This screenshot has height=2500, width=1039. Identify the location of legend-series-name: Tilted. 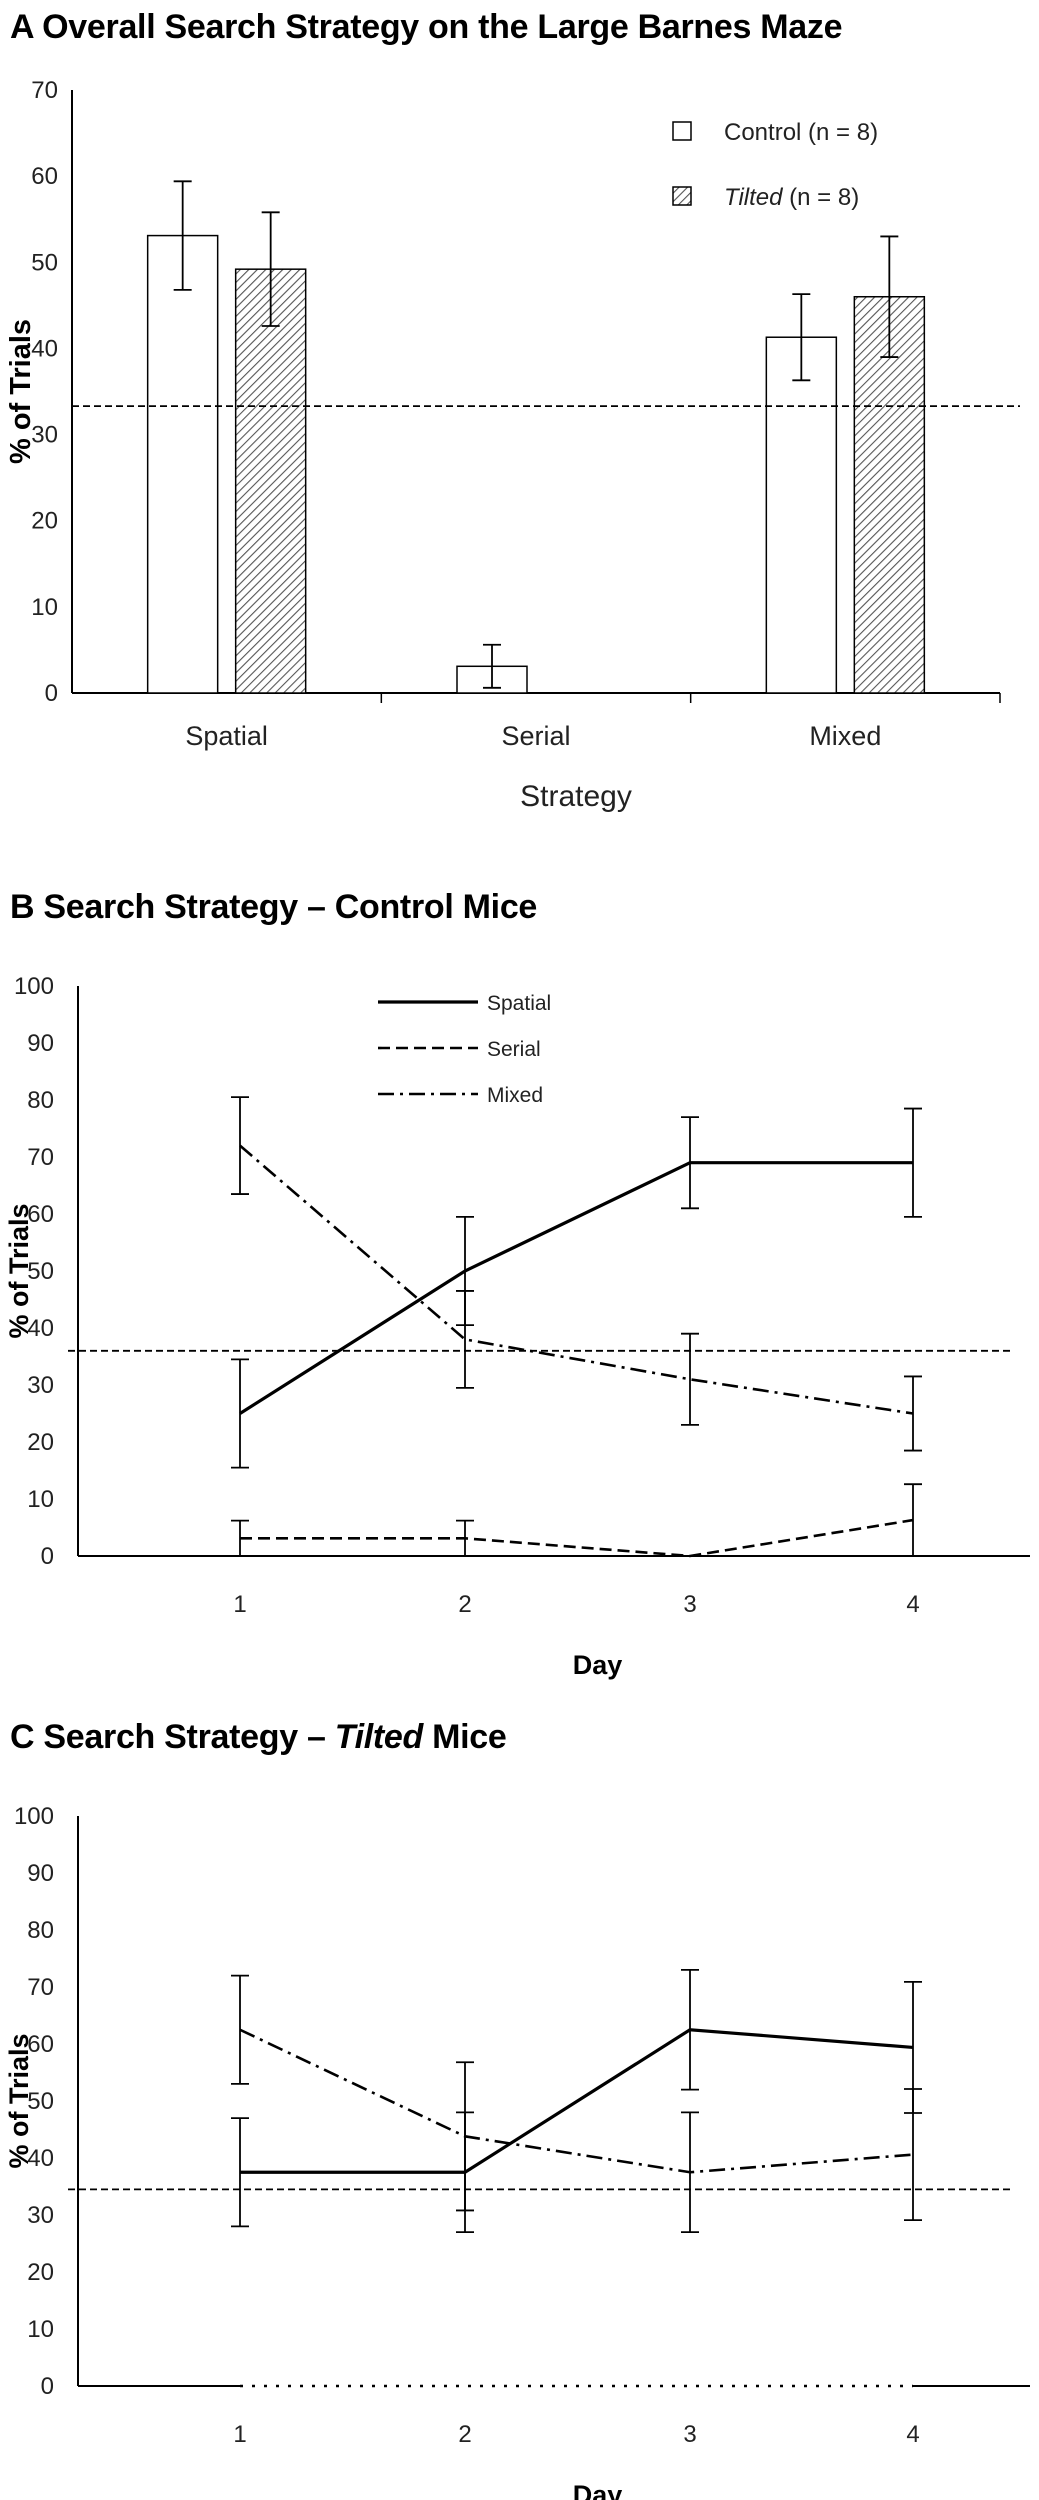
(753, 197).